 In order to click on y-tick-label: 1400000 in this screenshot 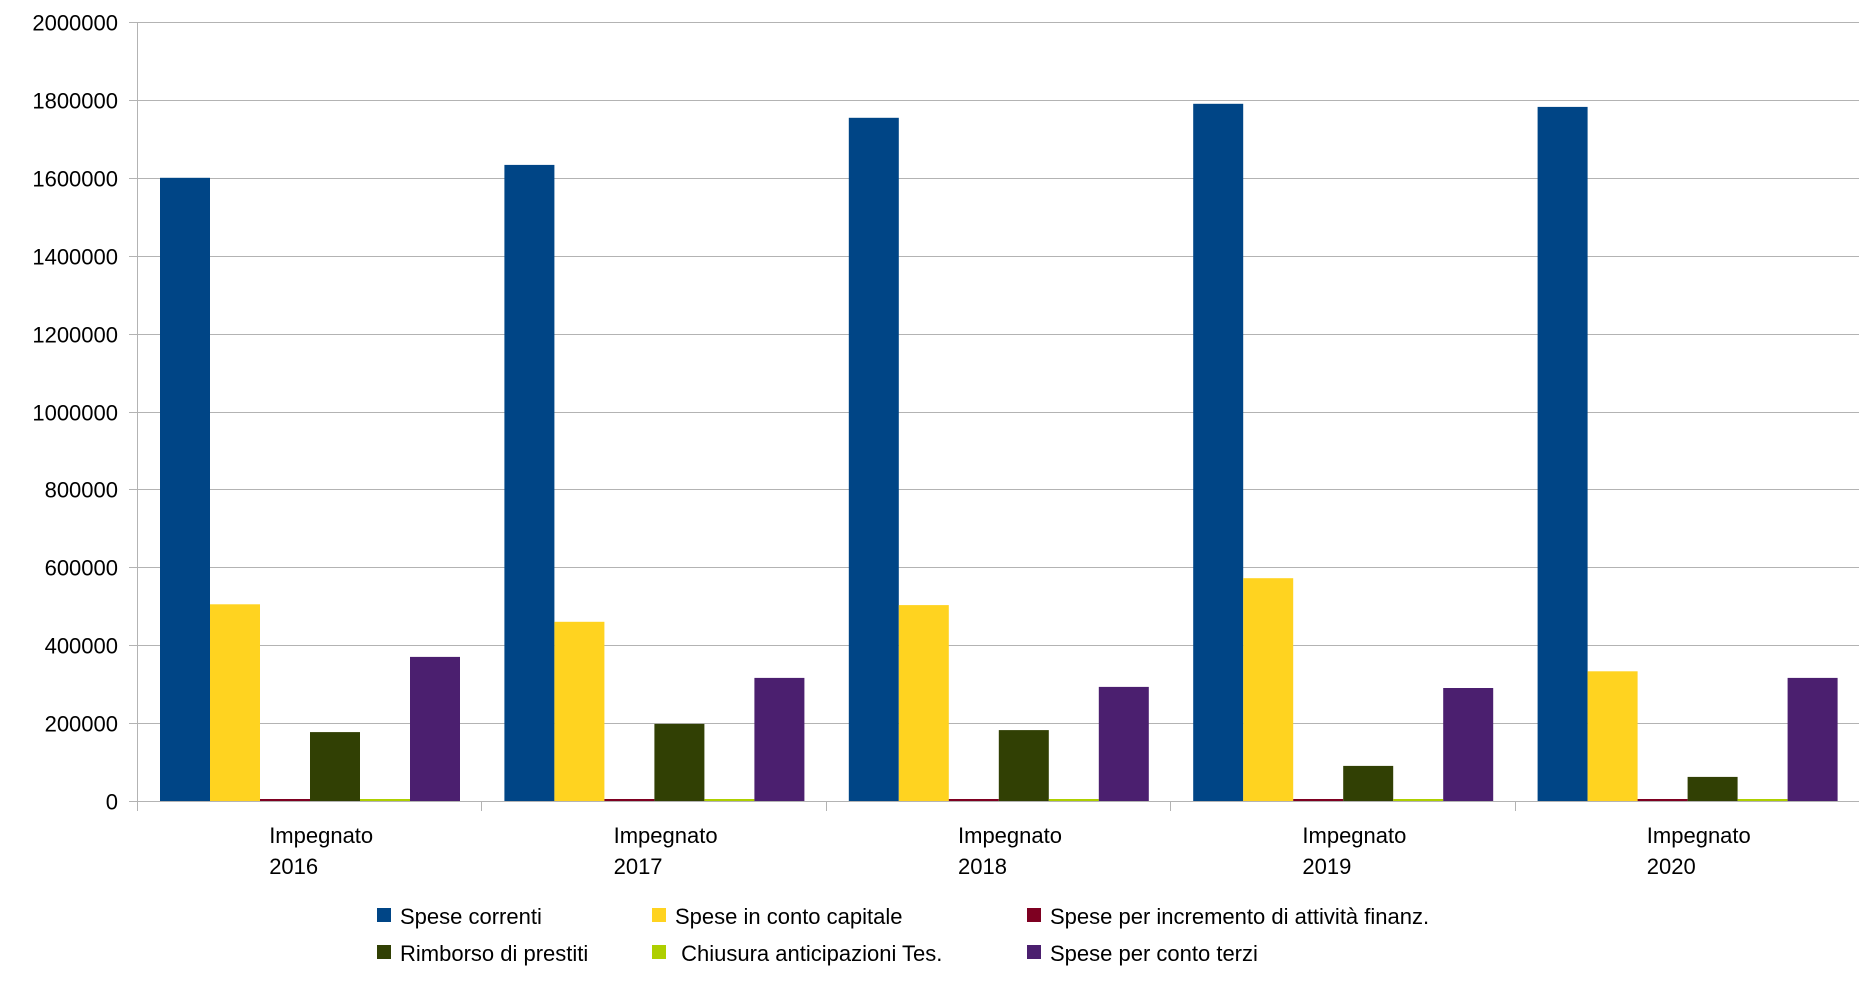, I will do `click(75, 257)`.